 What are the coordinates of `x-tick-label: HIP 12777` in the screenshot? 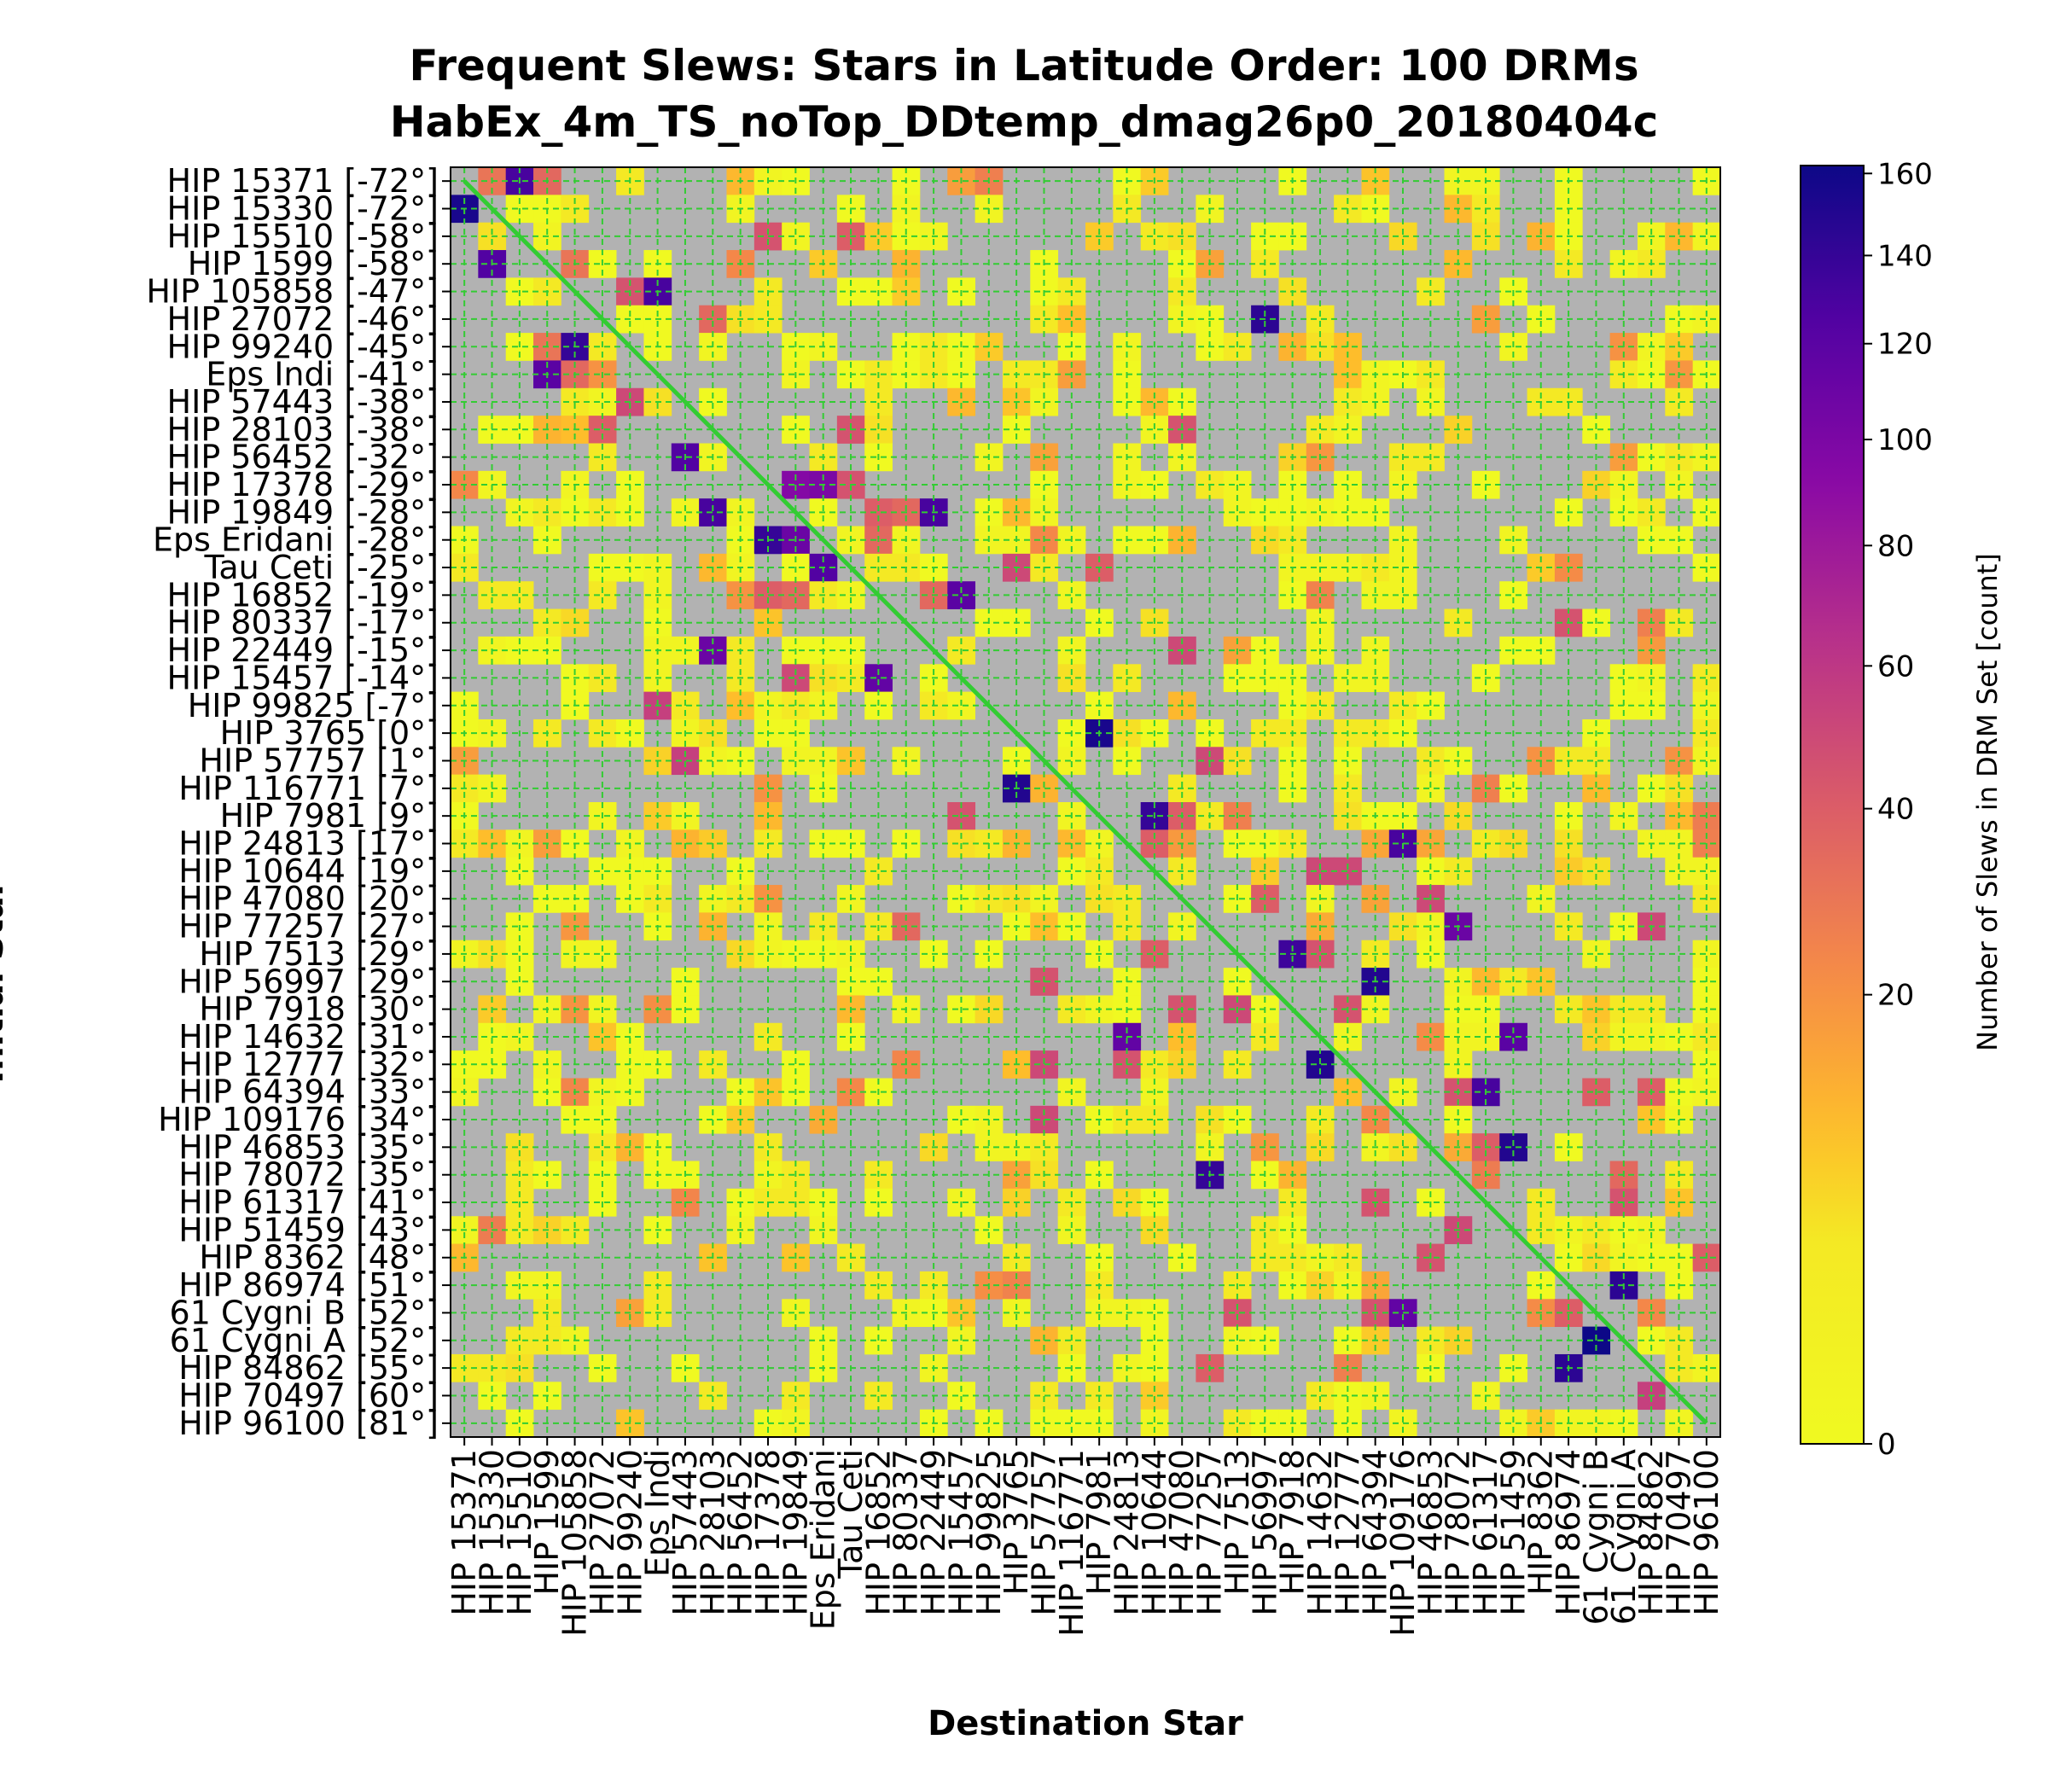 It's located at (1347, 1532).